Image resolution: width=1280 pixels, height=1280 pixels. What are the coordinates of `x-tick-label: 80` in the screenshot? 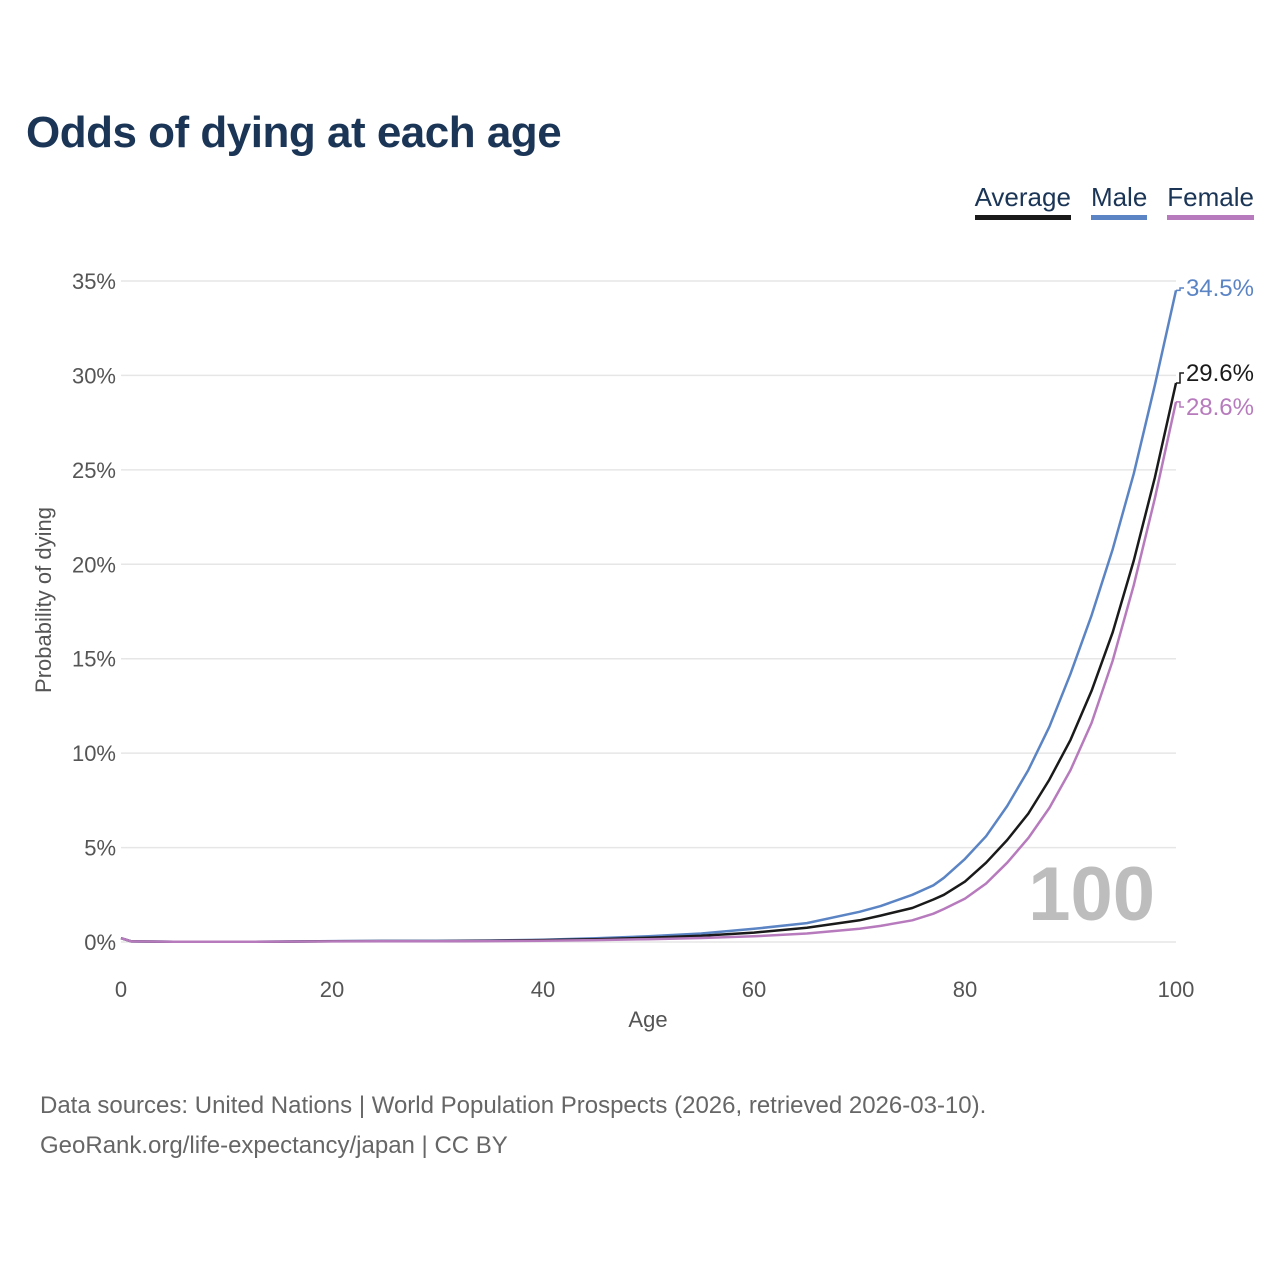 It's located at (965, 989).